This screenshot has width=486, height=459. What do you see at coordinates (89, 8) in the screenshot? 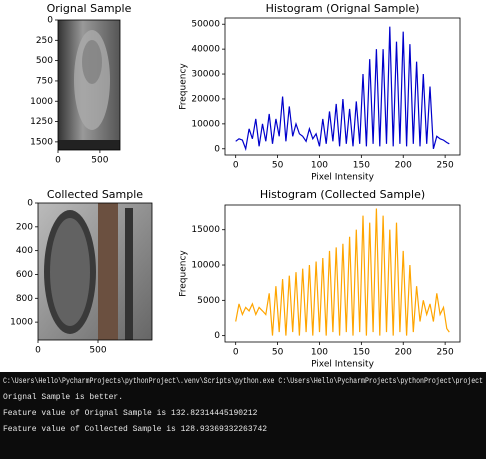
I see `chart-title: Orignal Sample` at bounding box center [89, 8].